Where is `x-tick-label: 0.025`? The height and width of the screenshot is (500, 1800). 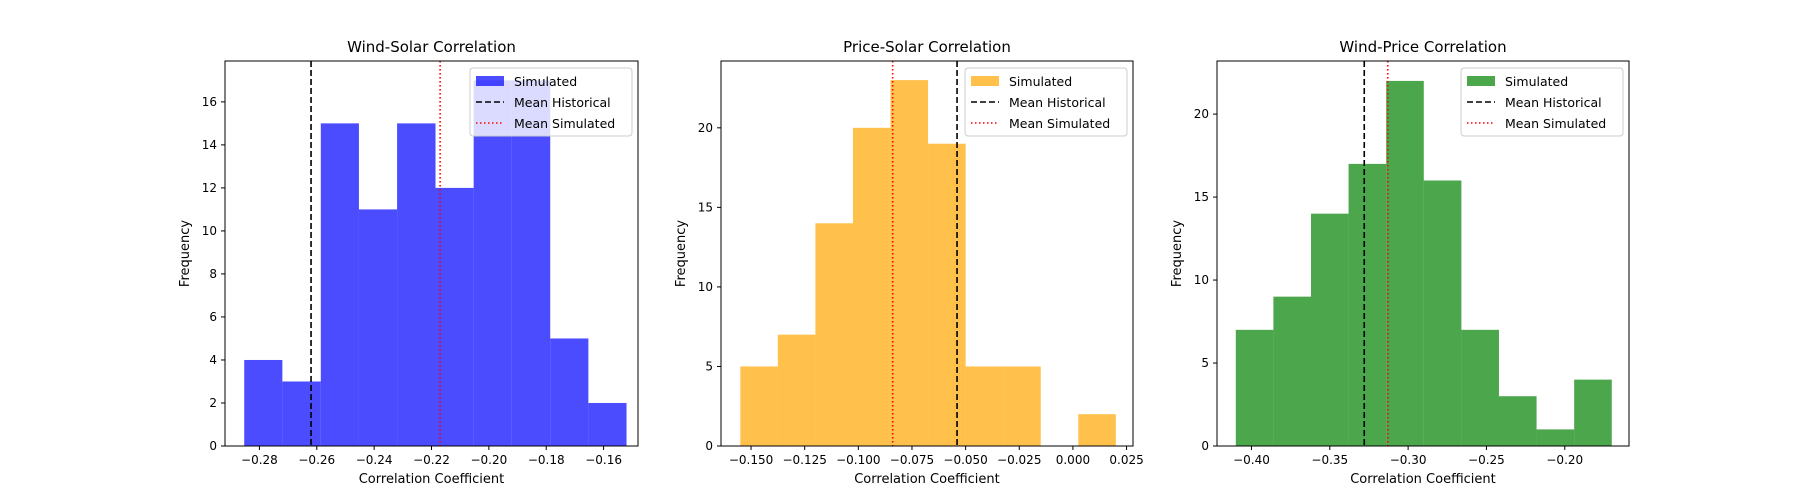
x-tick-label: 0.025 is located at coordinates (1126, 460).